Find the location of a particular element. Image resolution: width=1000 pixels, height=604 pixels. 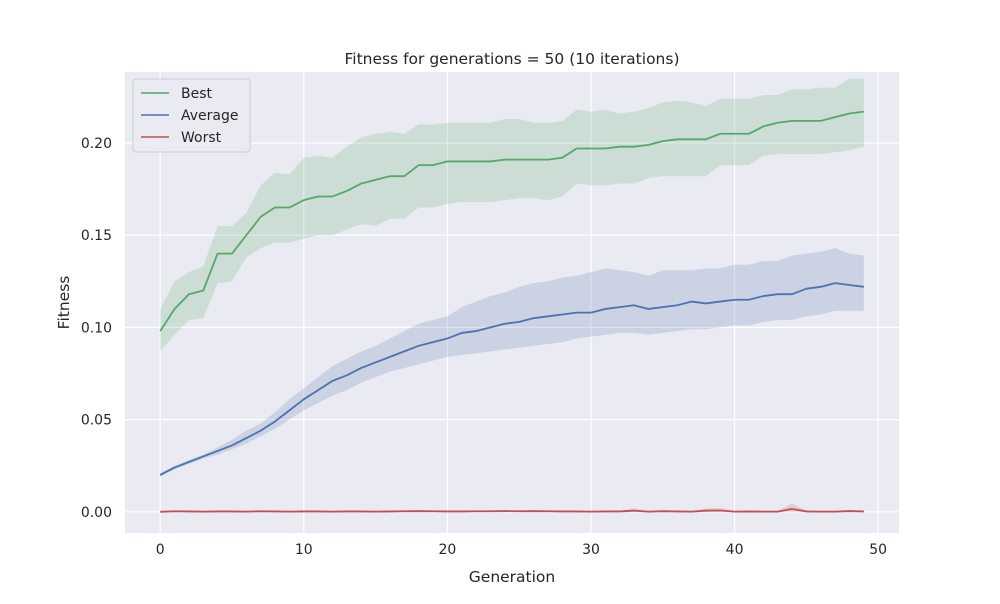

x-tick-label: 40 is located at coordinates (735, 550).